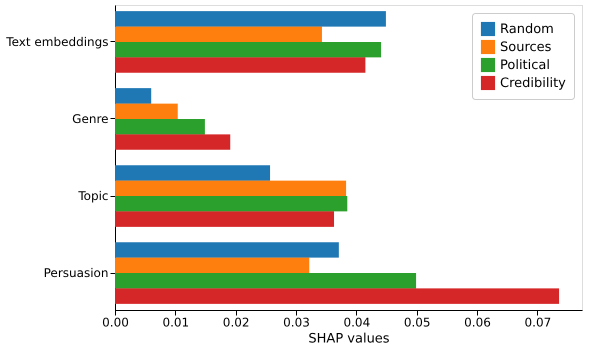  Describe the element at coordinates (56, 41) in the screenshot. I see `y-tick-label: Text embeddings` at that location.